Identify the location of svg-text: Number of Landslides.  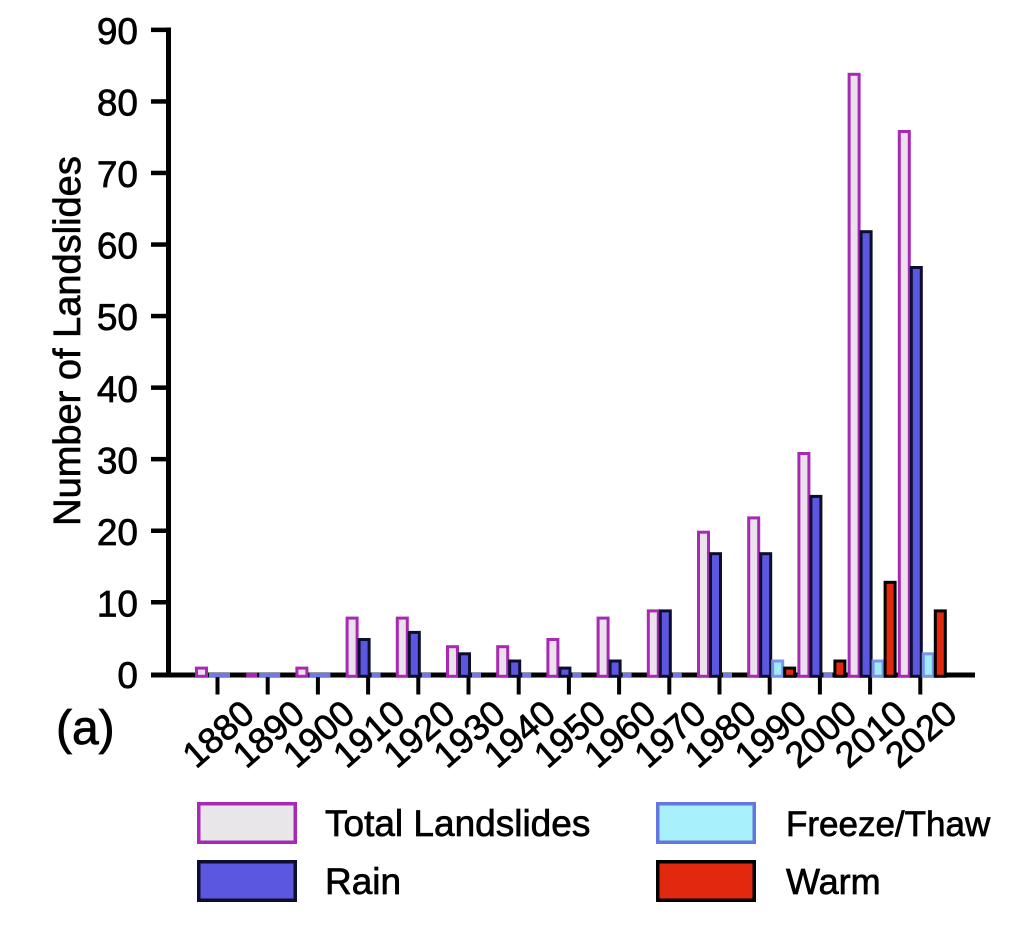
(68, 341).